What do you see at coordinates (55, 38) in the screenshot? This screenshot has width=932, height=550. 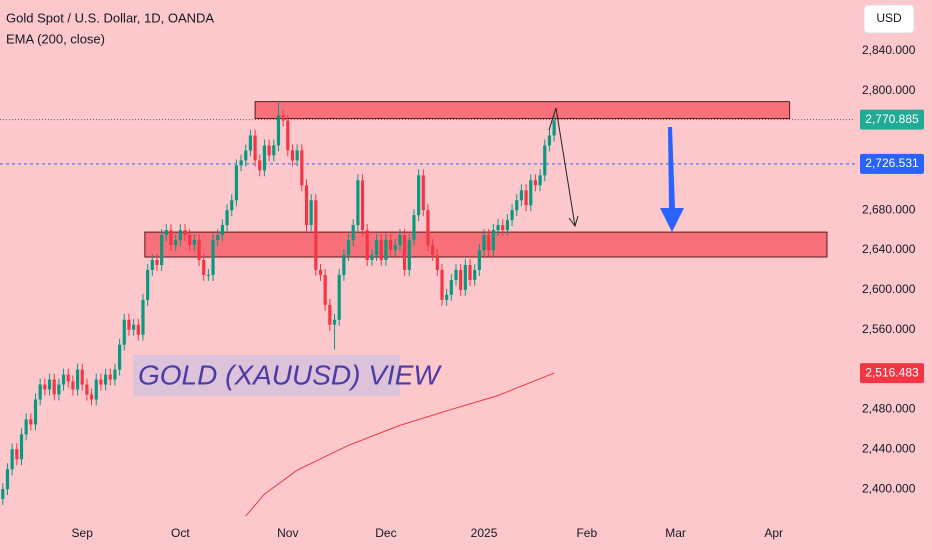 I see `indicator-label: EMA (200, close)` at bounding box center [55, 38].